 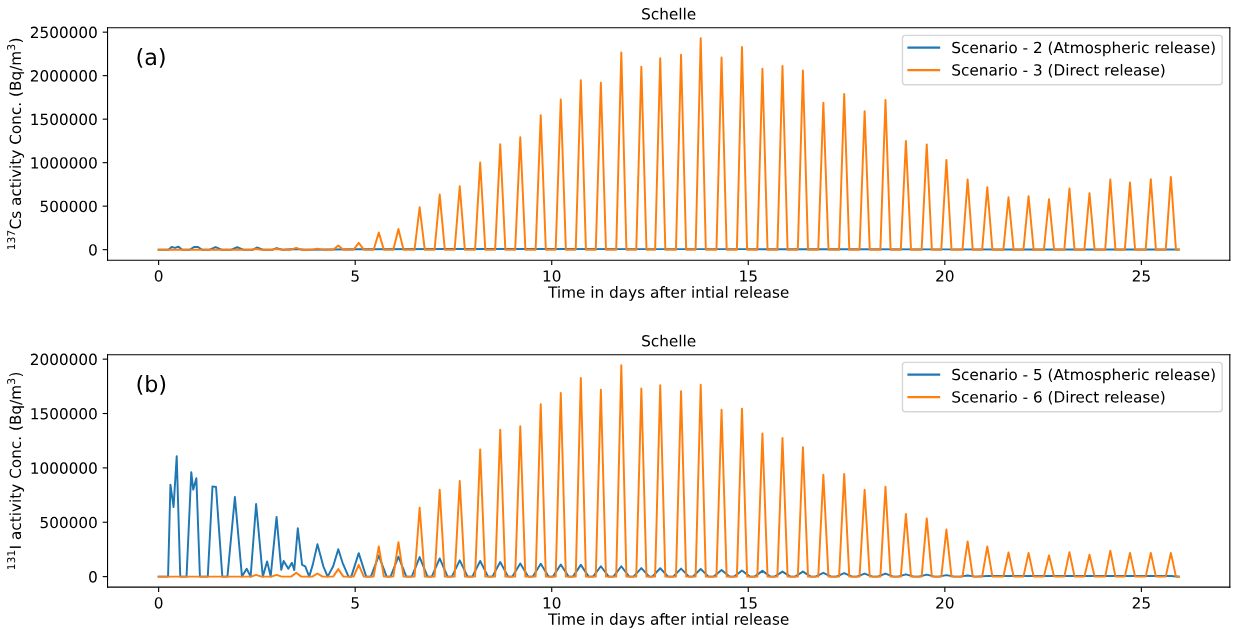 What do you see at coordinates (63, 32) in the screenshot?
I see `y-tick-label: 2500000` at bounding box center [63, 32].